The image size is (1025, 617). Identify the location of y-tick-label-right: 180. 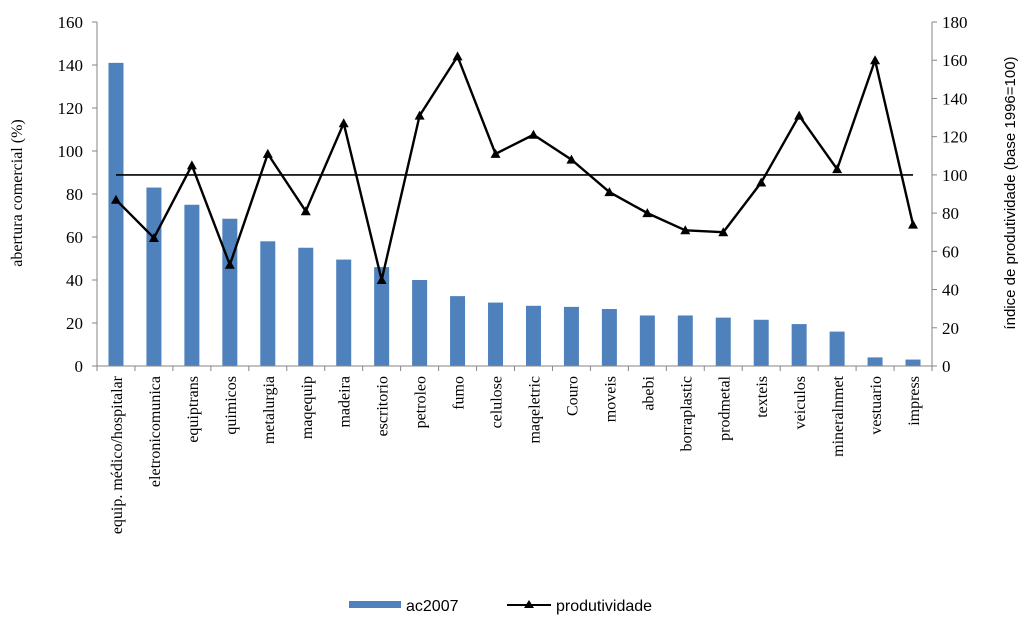
(955, 22).